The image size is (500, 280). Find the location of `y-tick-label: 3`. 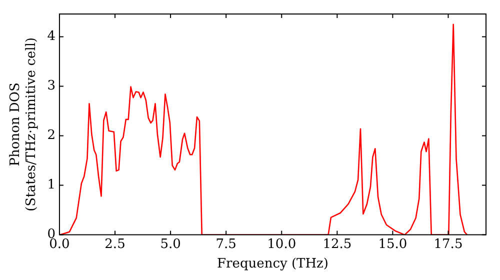

y-tick-label: 3 is located at coordinates (51, 86).